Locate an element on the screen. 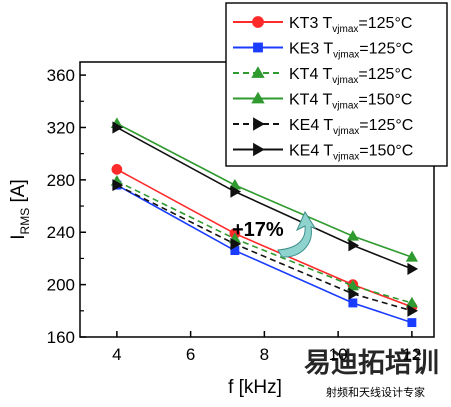  y-tick-label: 200 is located at coordinates (61, 285).